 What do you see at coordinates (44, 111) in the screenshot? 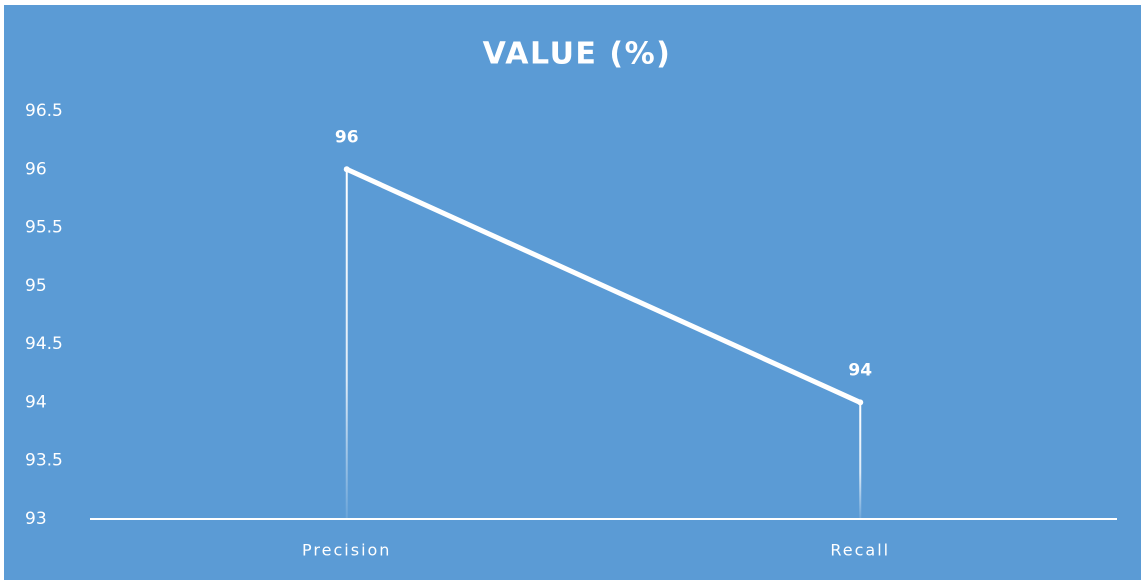
I see `y-tick-label: 96.5` at bounding box center [44, 111].